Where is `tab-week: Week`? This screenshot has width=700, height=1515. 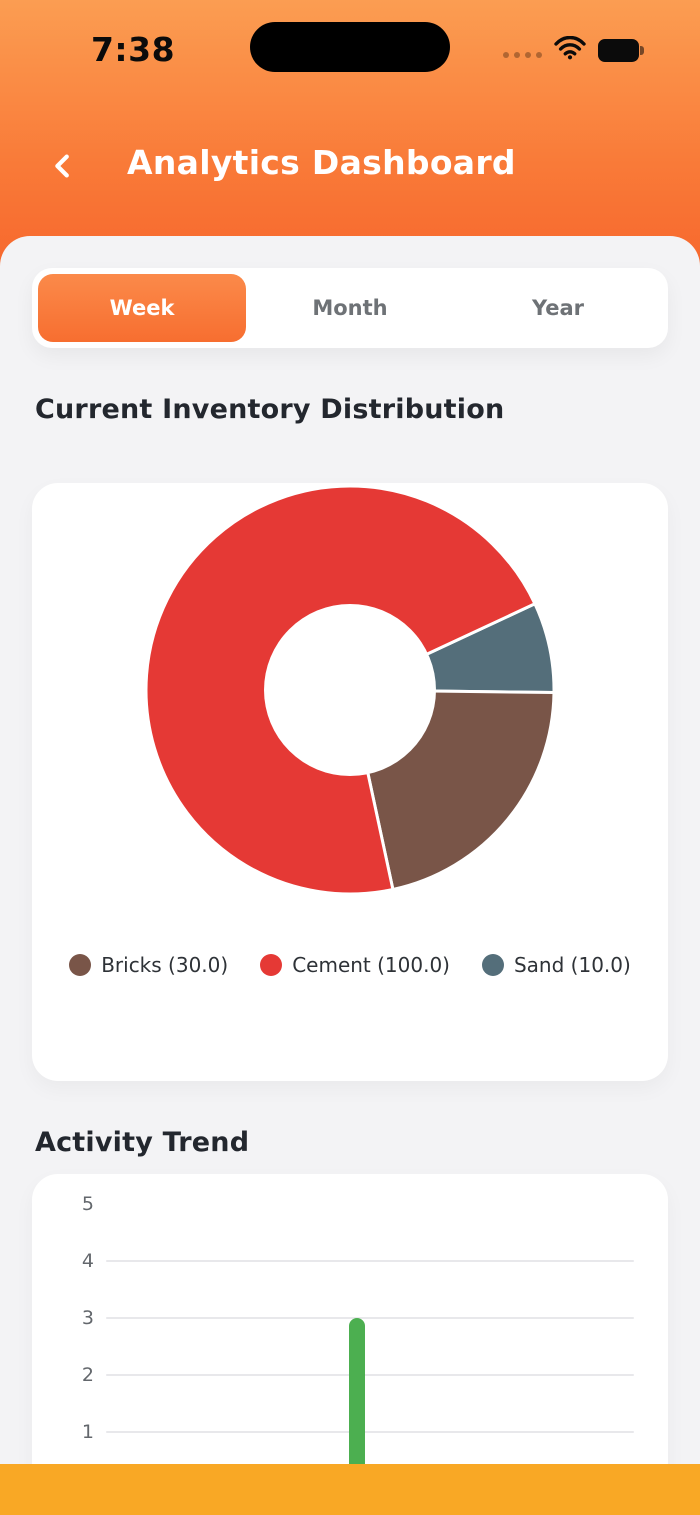 tab-week: Week is located at coordinates (142, 308).